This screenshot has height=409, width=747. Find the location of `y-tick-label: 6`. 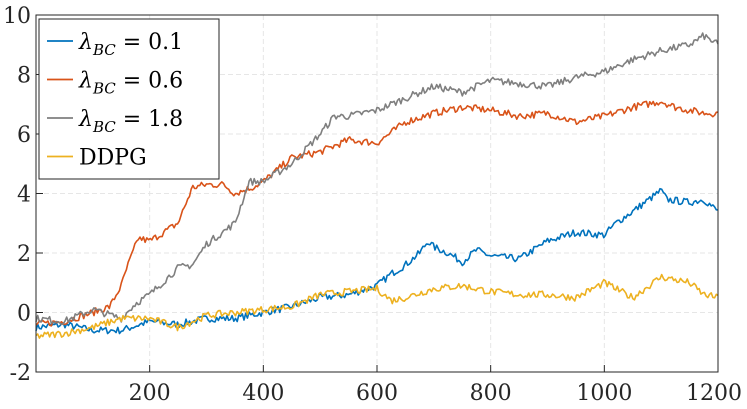

y-tick-label: 6 is located at coordinates (24, 135).